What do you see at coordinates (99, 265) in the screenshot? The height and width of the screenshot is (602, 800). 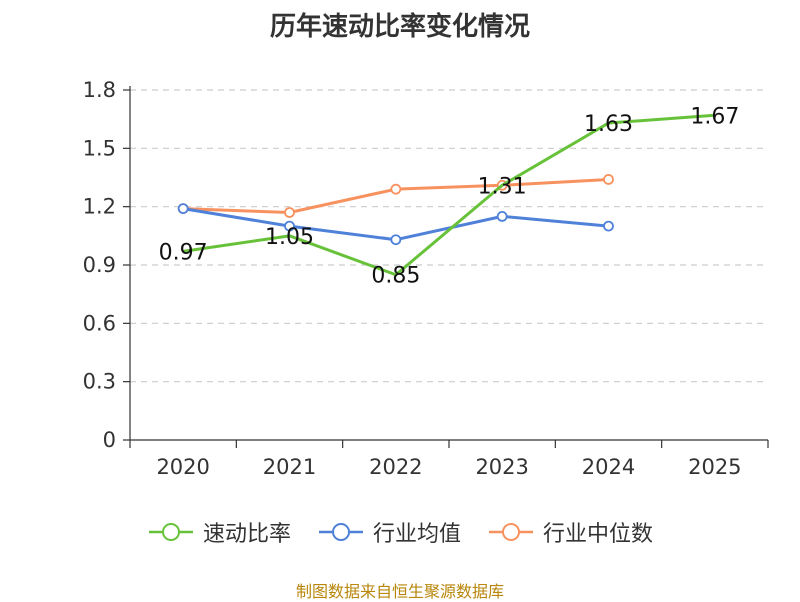 I see `y-tick-label: 0.9` at bounding box center [99, 265].